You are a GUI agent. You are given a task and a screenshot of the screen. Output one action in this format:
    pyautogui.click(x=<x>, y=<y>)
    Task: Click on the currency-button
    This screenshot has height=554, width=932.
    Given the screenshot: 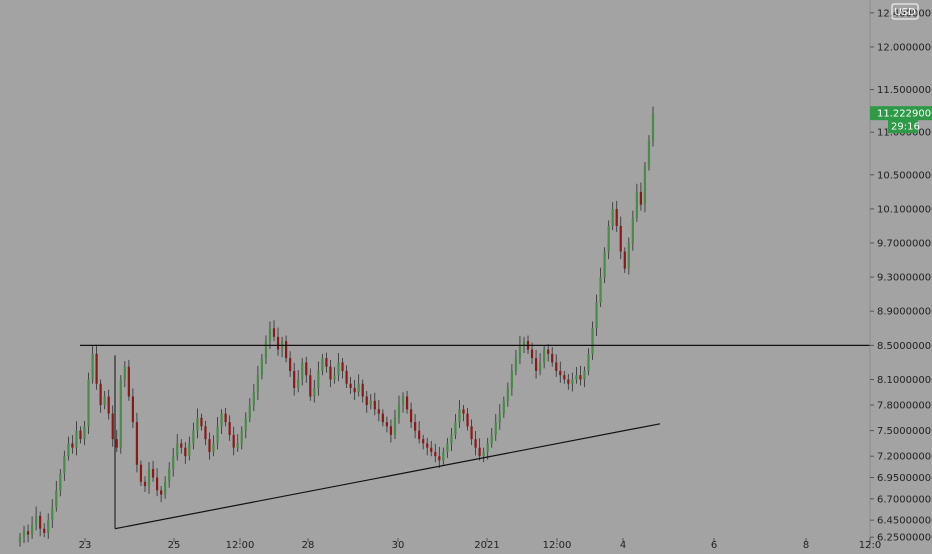 What is the action you would take?
    pyautogui.click(x=905, y=11)
    